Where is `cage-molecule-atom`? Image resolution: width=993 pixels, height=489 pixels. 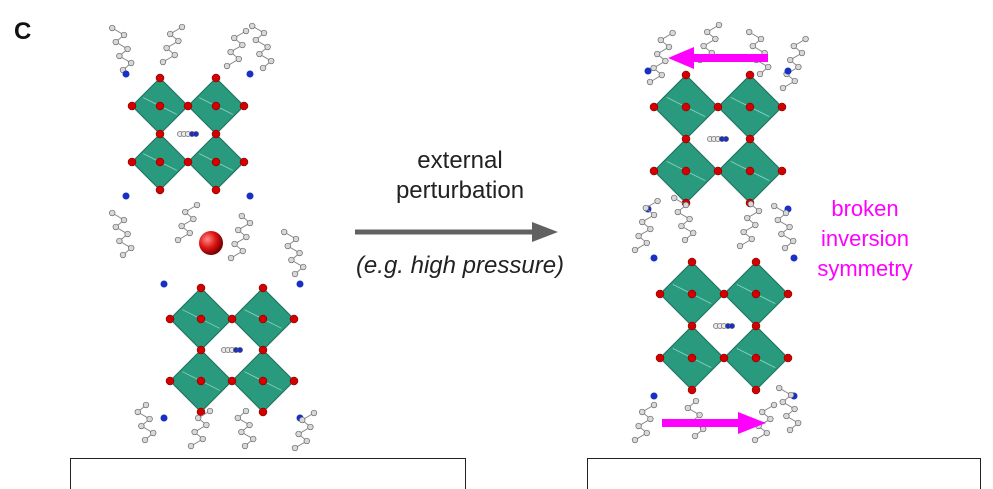
cage-molecule-atom is located at coordinates (732, 326).